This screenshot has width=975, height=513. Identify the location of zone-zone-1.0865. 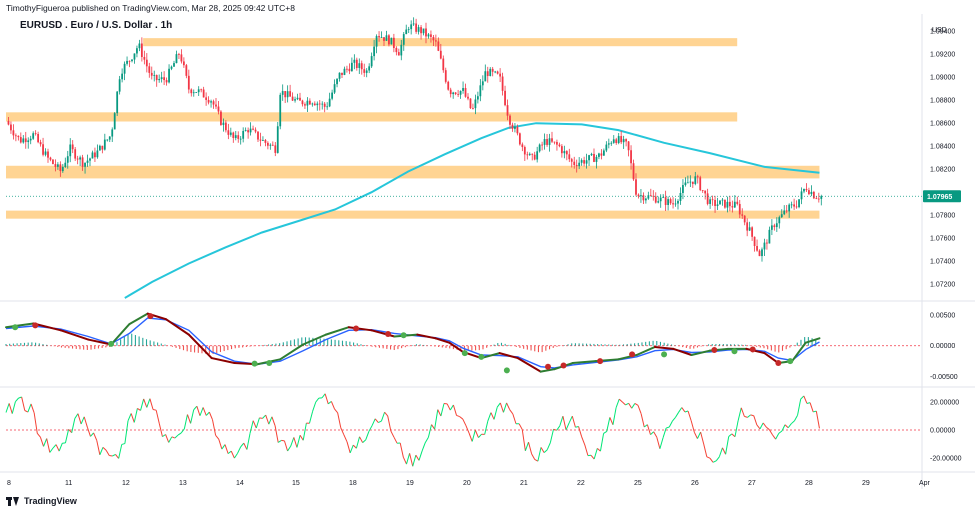
(372, 117).